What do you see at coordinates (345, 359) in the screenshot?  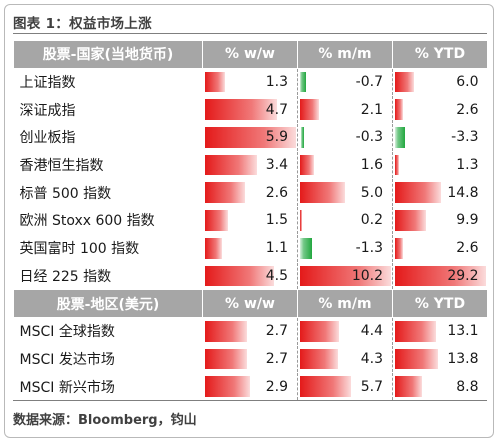 I see `value-cell: 4.3` at bounding box center [345, 359].